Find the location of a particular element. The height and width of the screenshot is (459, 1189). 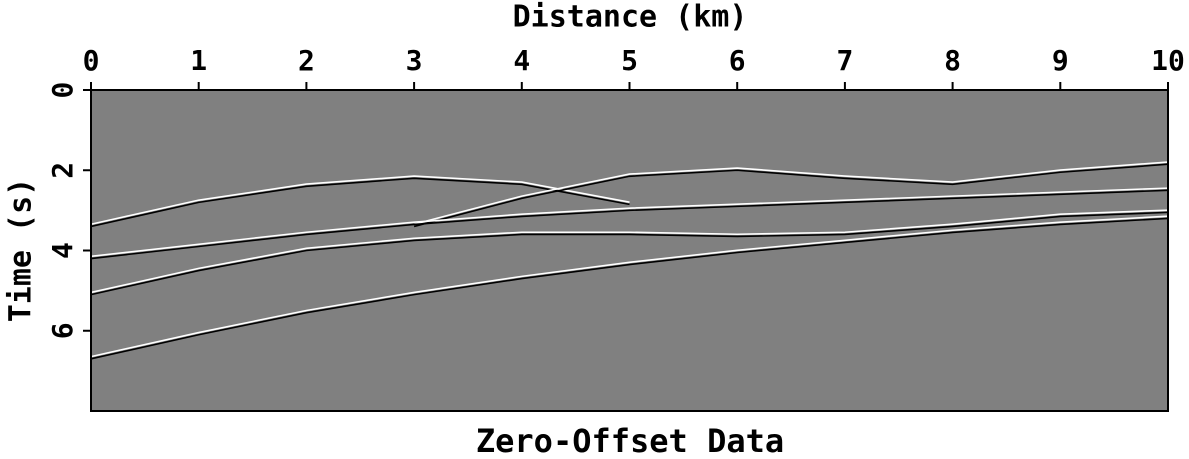

y-tick-label: 4 is located at coordinates (62, 250).